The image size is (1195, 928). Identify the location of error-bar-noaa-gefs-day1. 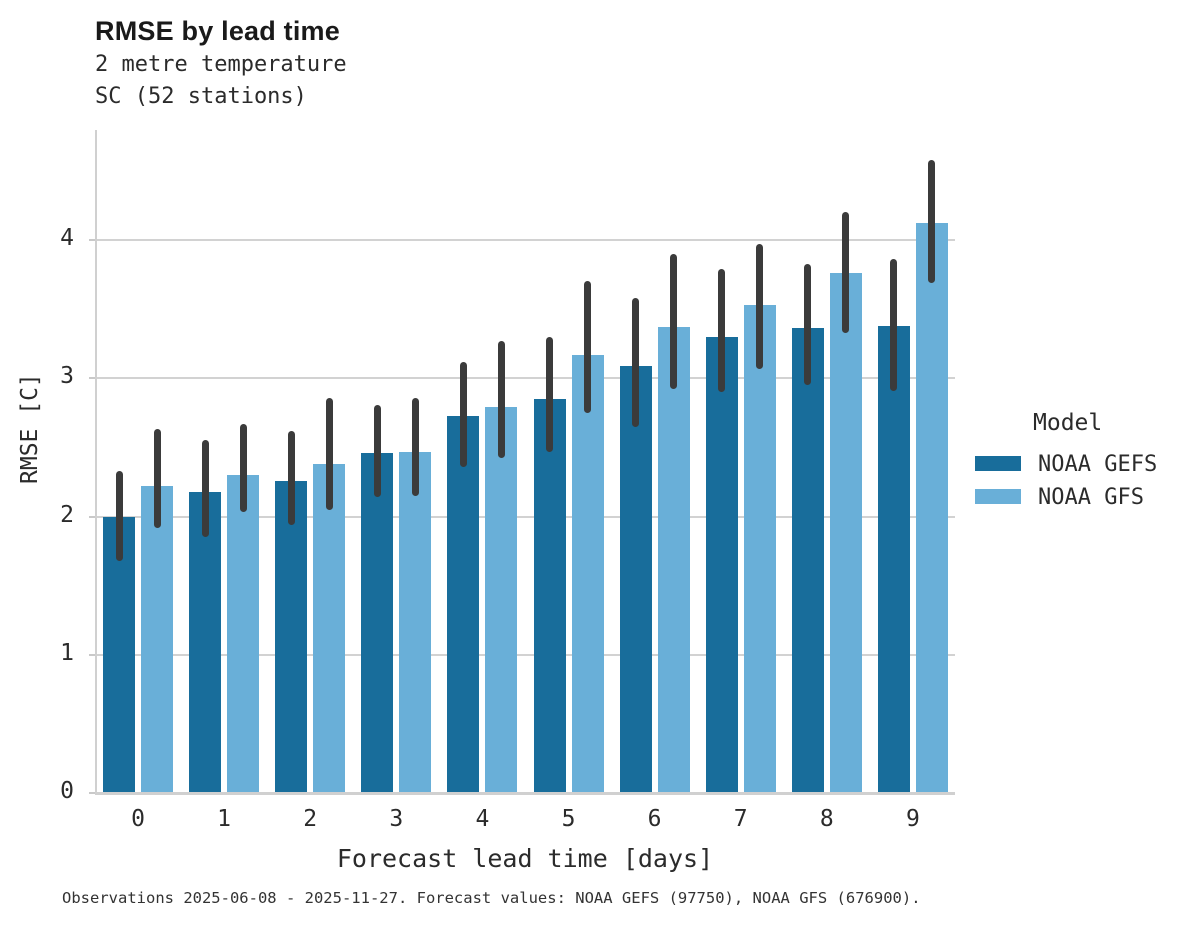
(205, 489).